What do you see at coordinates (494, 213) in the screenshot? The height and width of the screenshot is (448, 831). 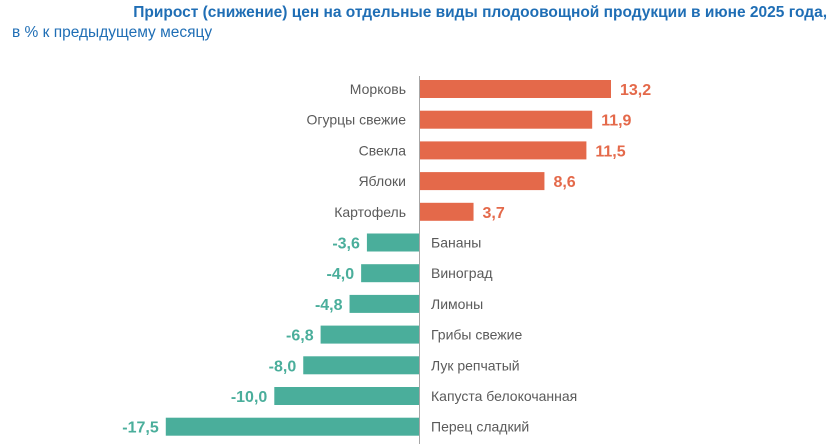 I see `value-label: 3,7` at bounding box center [494, 213].